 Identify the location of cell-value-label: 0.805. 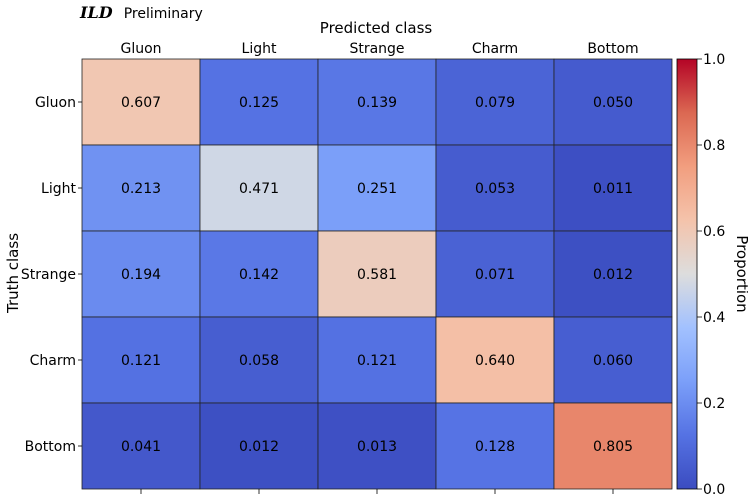
(613, 447).